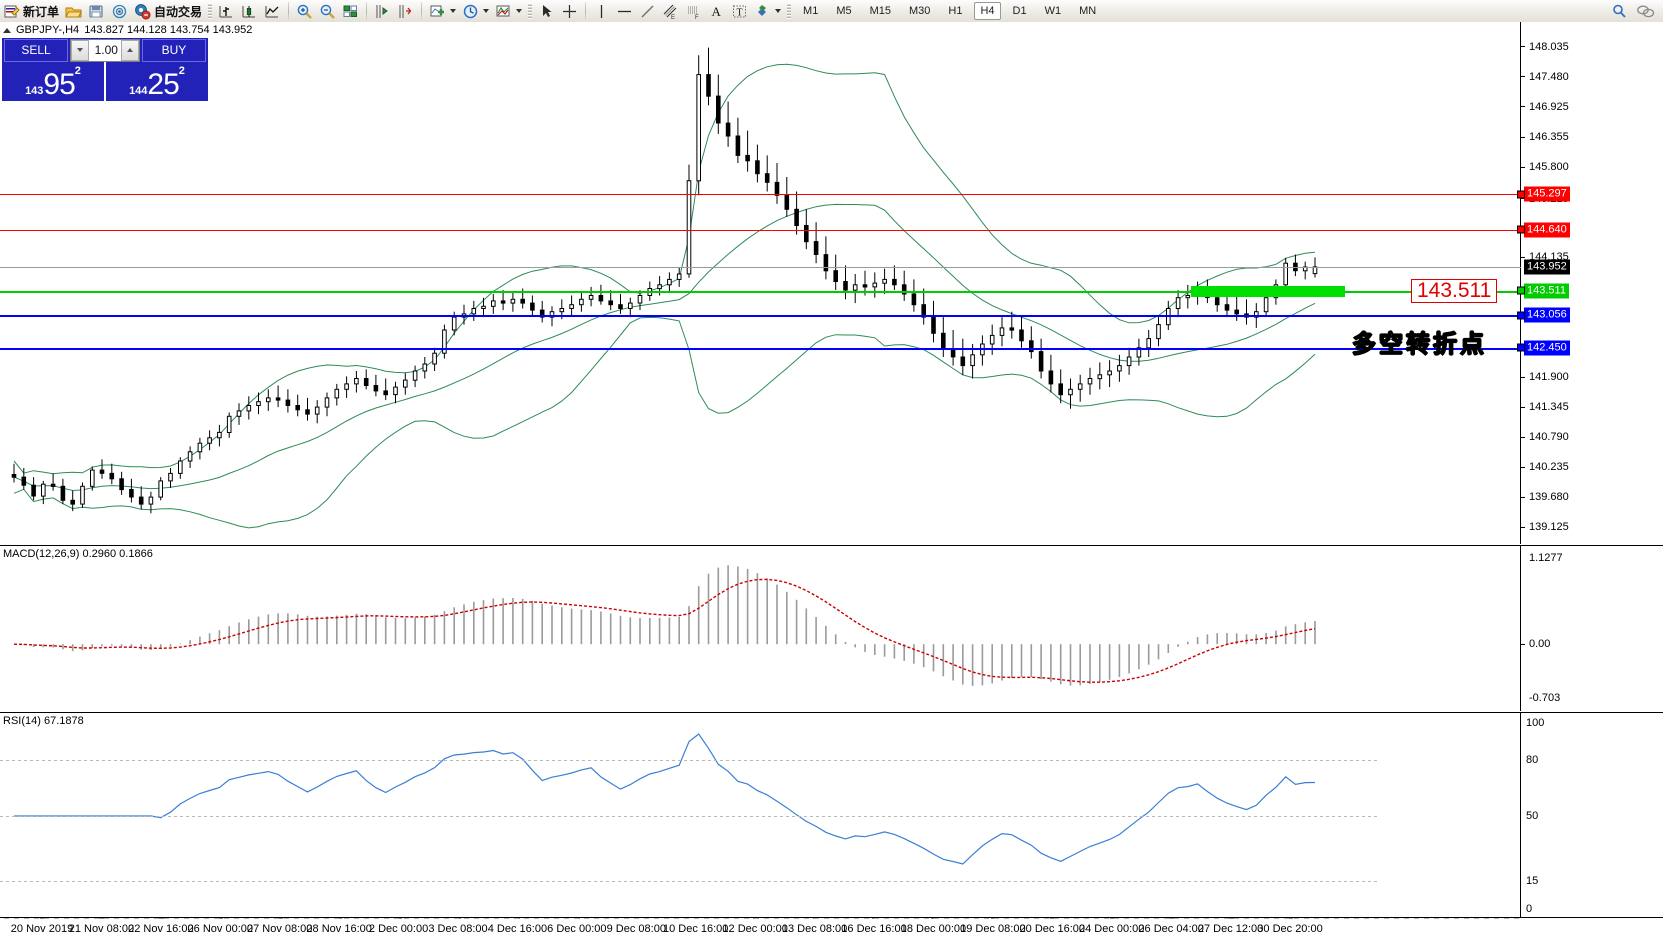  Describe the element at coordinates (843, 11) in the screenshot. I see `timeframe-m5: M5` at that location.